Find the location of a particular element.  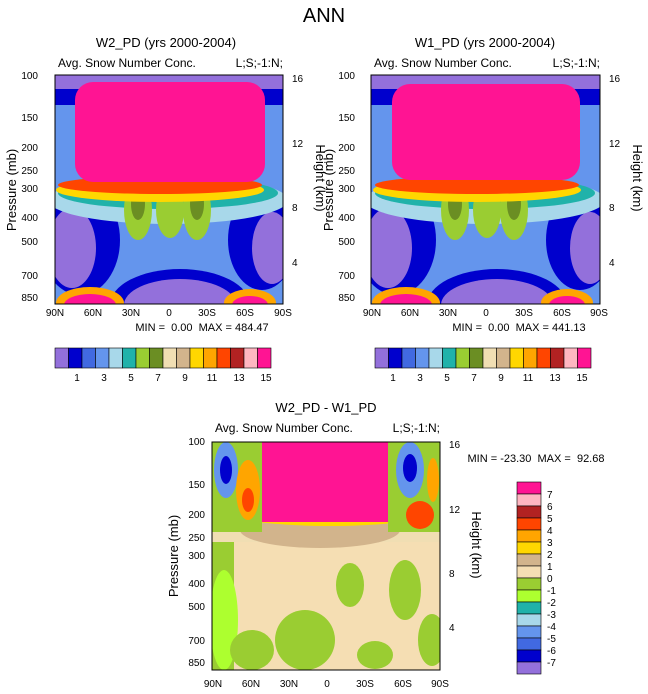

panel-diff-colorbar-label: -6 is located at coordinates (551, 651).